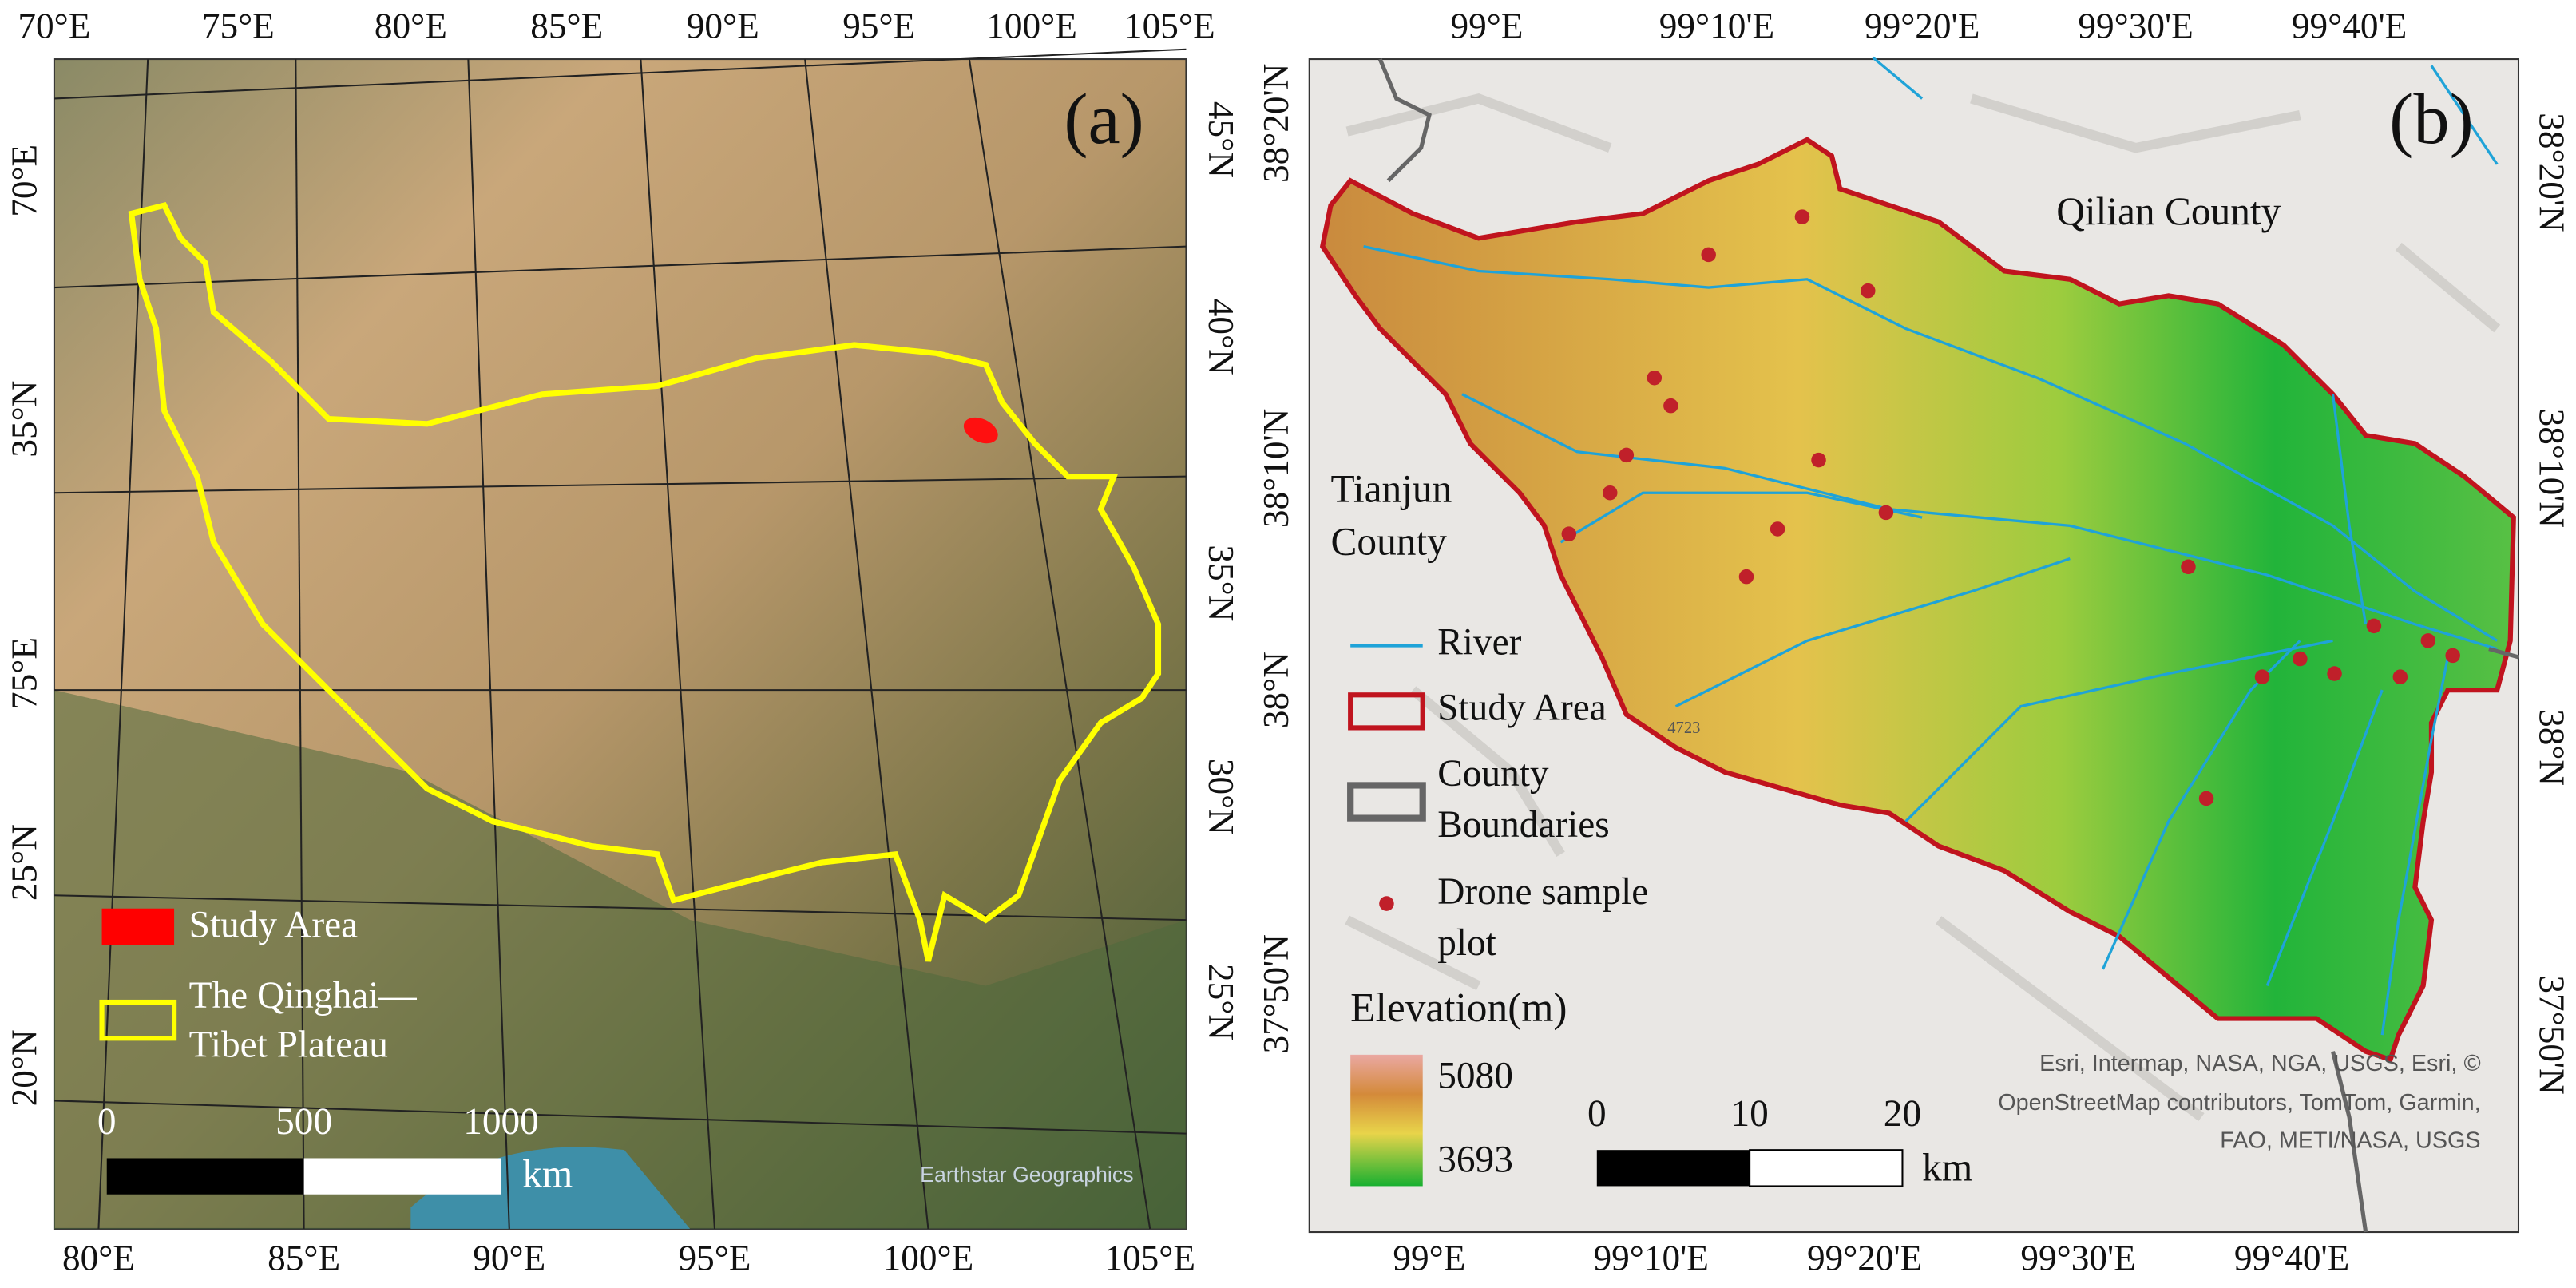  Describe the element at coordinates (1391, 489) in the screenshot. I see `place-label: Tianjun` at that location.